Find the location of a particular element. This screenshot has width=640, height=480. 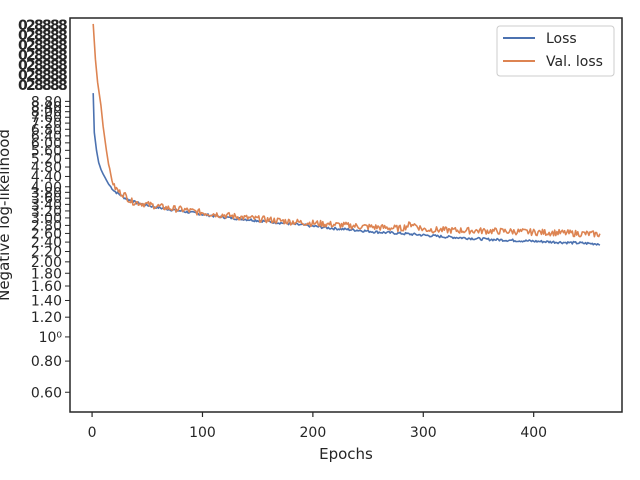

y-tick-label: 1.20 is located at coordinates (46, 318).